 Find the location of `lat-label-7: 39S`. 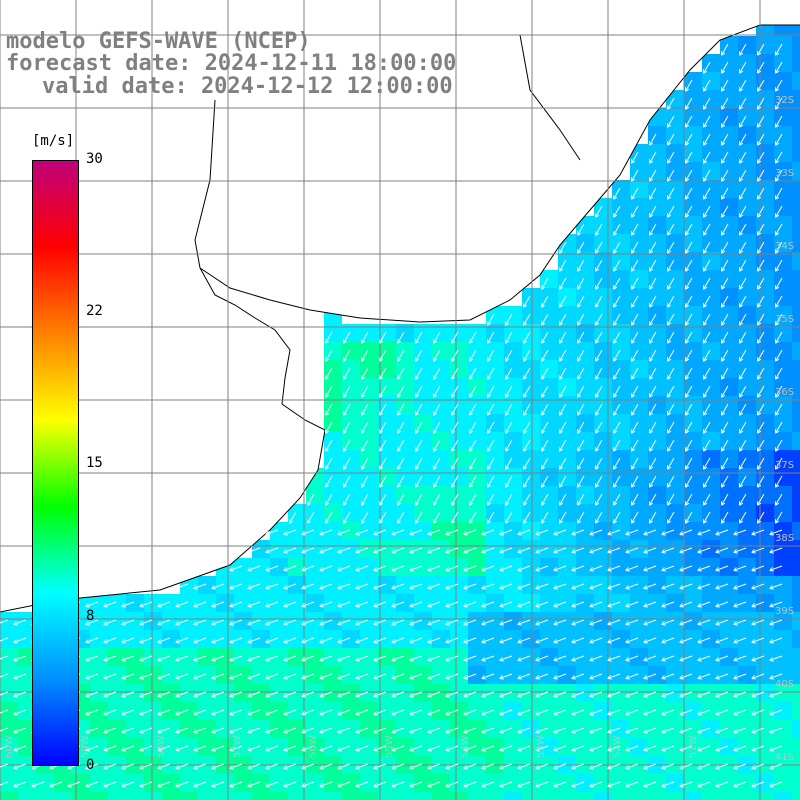

lat-label-7: 39S is located at coordinates (784, 611).